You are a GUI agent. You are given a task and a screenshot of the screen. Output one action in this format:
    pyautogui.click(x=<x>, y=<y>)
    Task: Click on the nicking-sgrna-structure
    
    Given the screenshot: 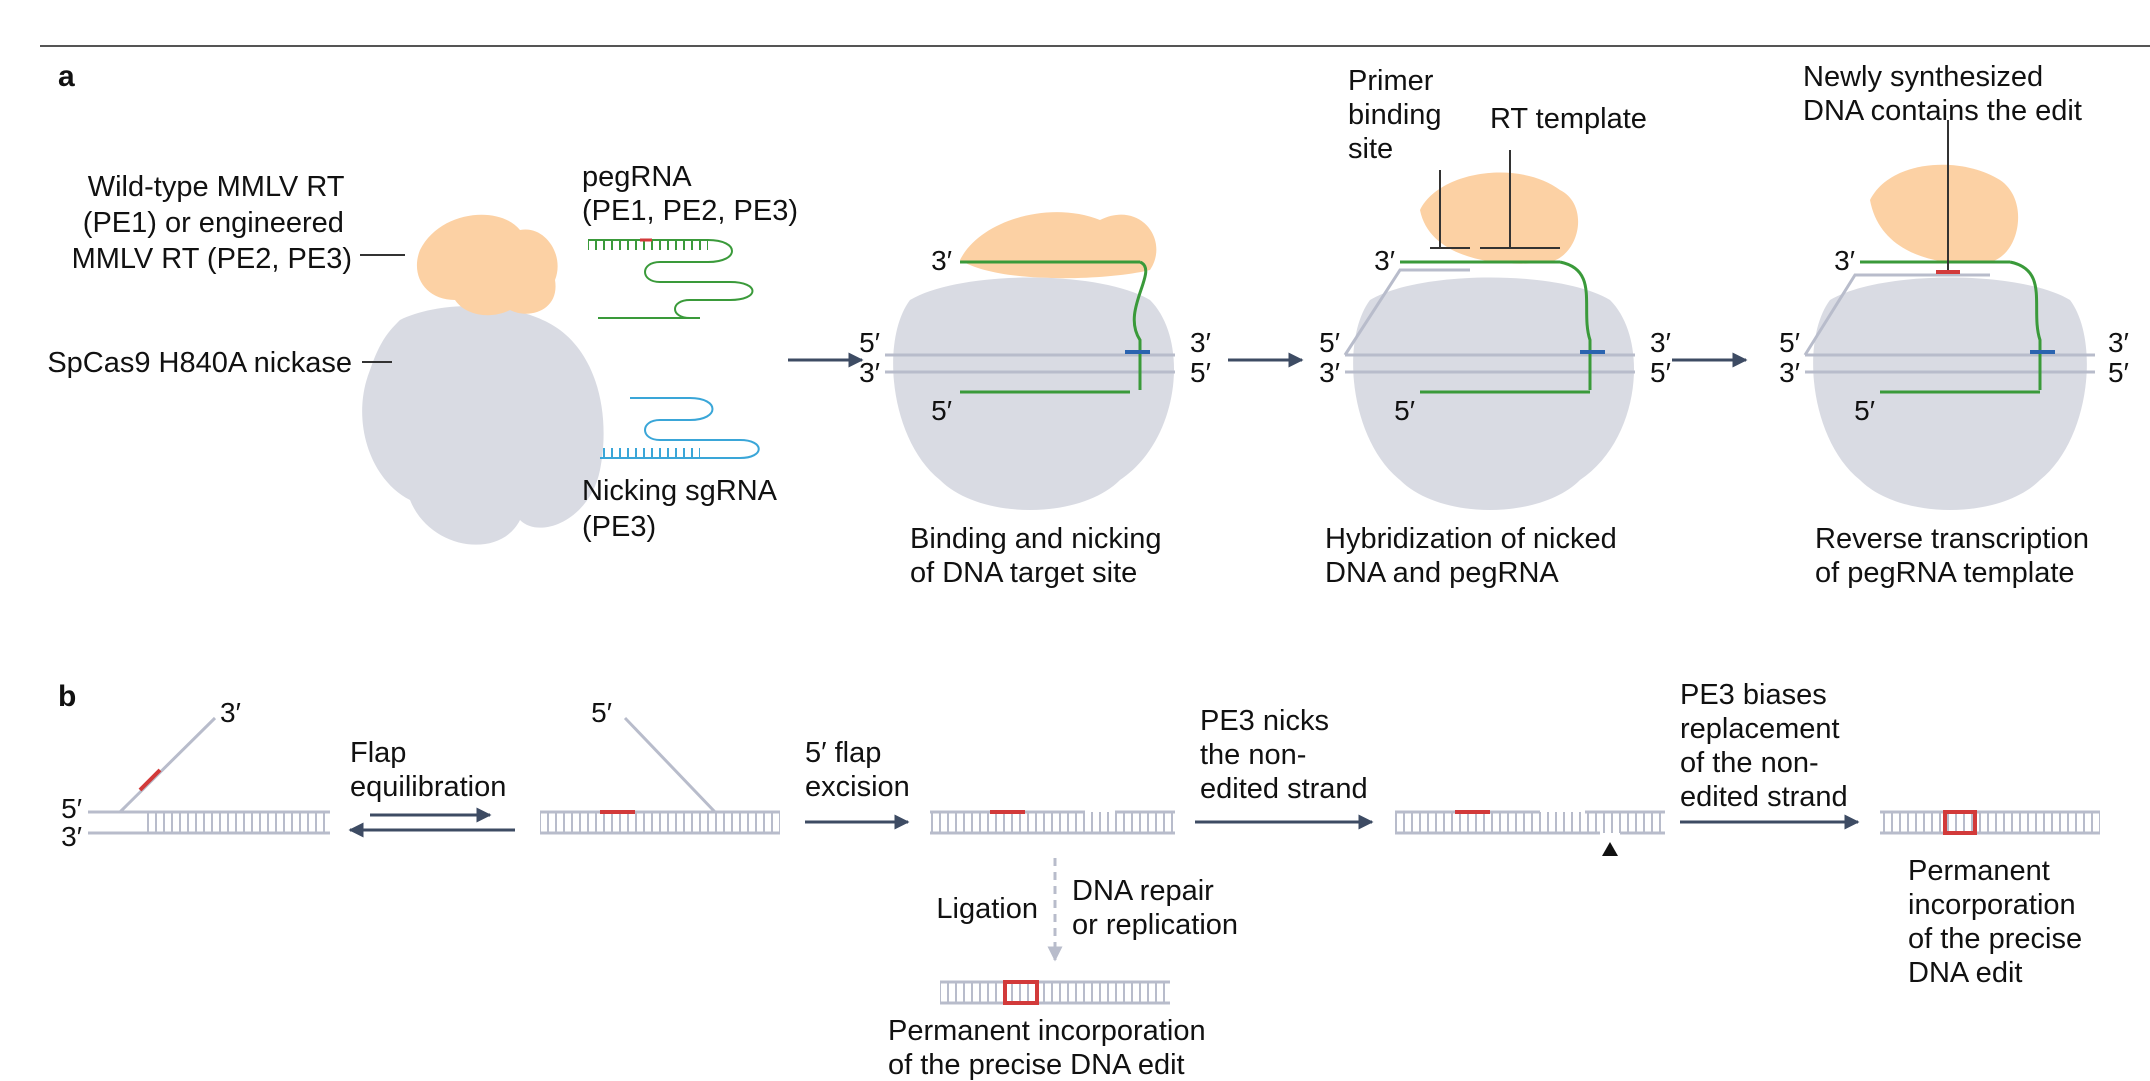 What is the action you would take?
    pyautogui.click(x=680, y=428)
    